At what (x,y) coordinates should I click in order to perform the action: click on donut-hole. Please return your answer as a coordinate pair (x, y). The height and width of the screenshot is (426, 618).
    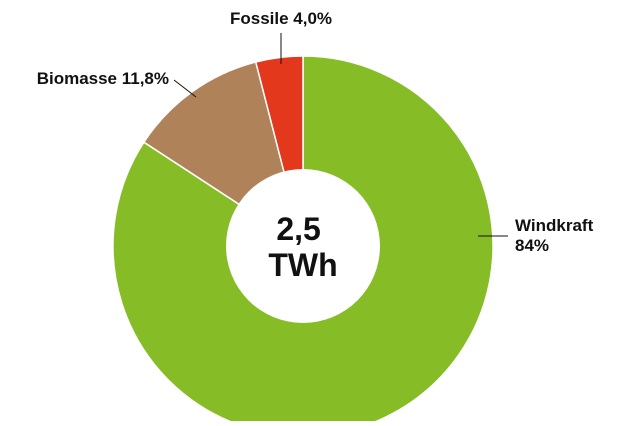
    Looking at the image, I should click on (303, 246).